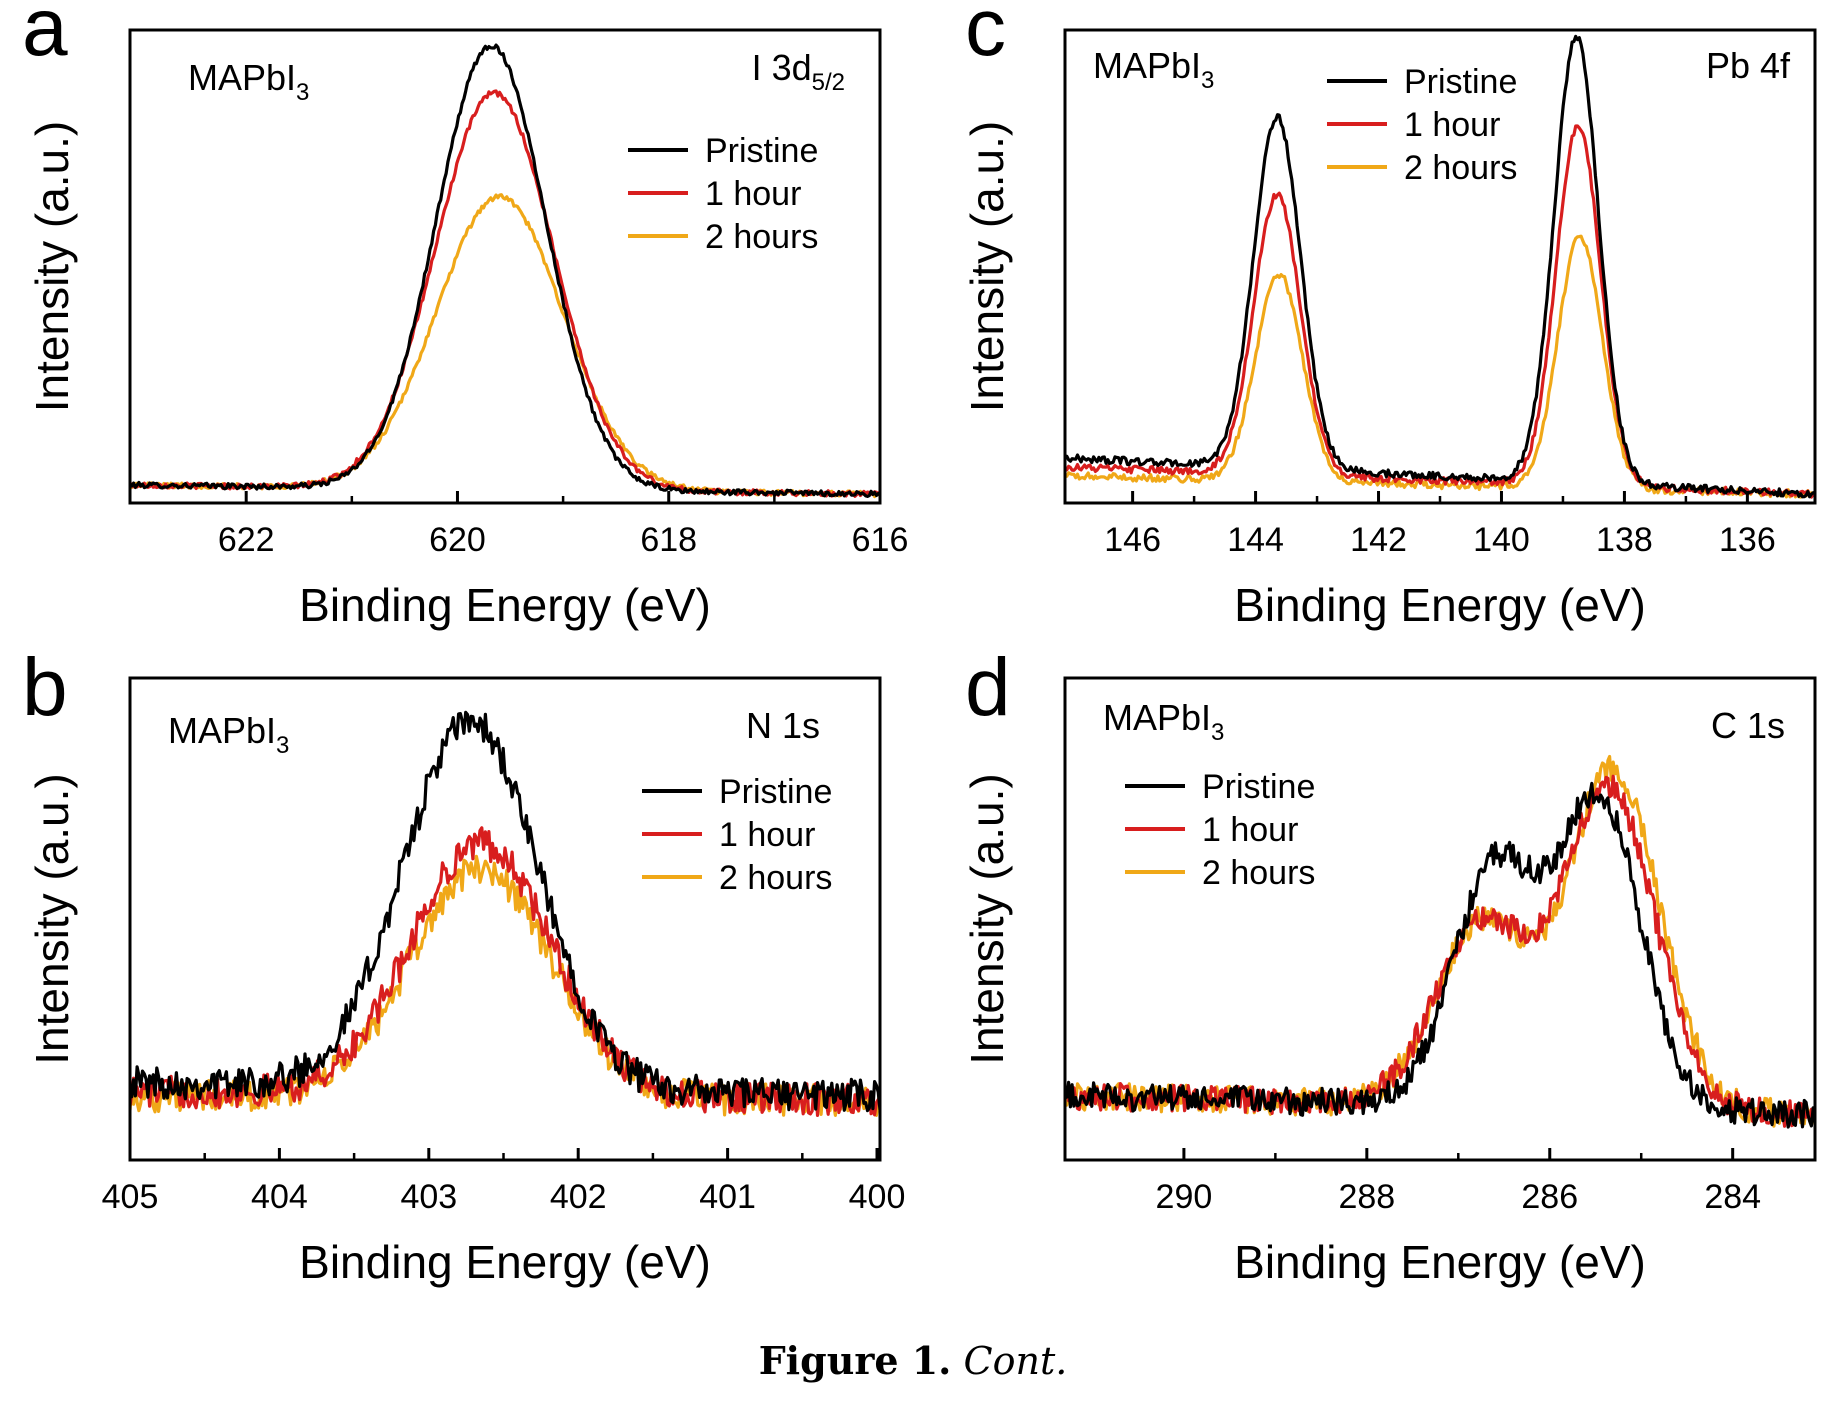  I want to click on x-tick-label: 288, so click(1366, 1197).